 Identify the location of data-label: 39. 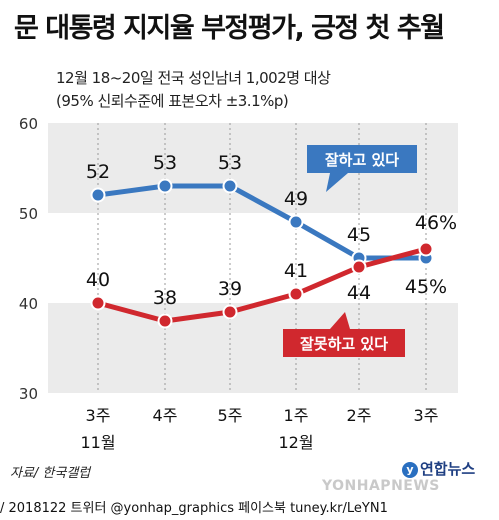
(230, 289).